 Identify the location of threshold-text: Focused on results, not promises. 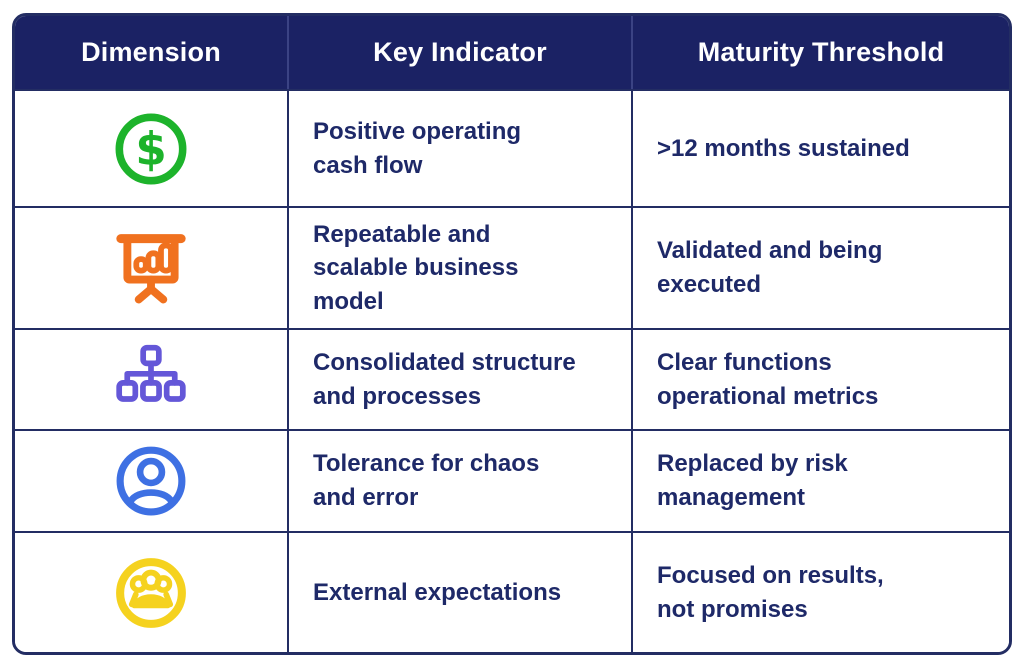
(770, 592).